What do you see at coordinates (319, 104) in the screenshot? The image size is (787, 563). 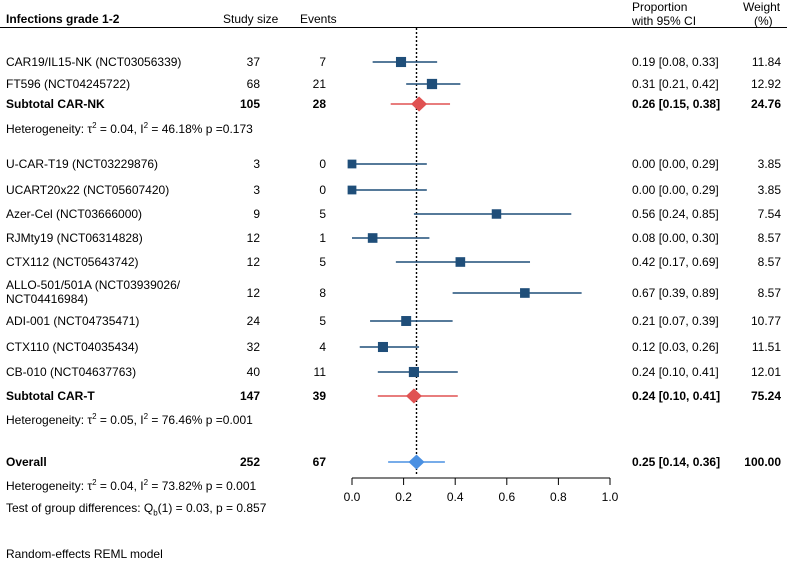 I see `subtotal-events: 28` at bounding box center [319, 104].